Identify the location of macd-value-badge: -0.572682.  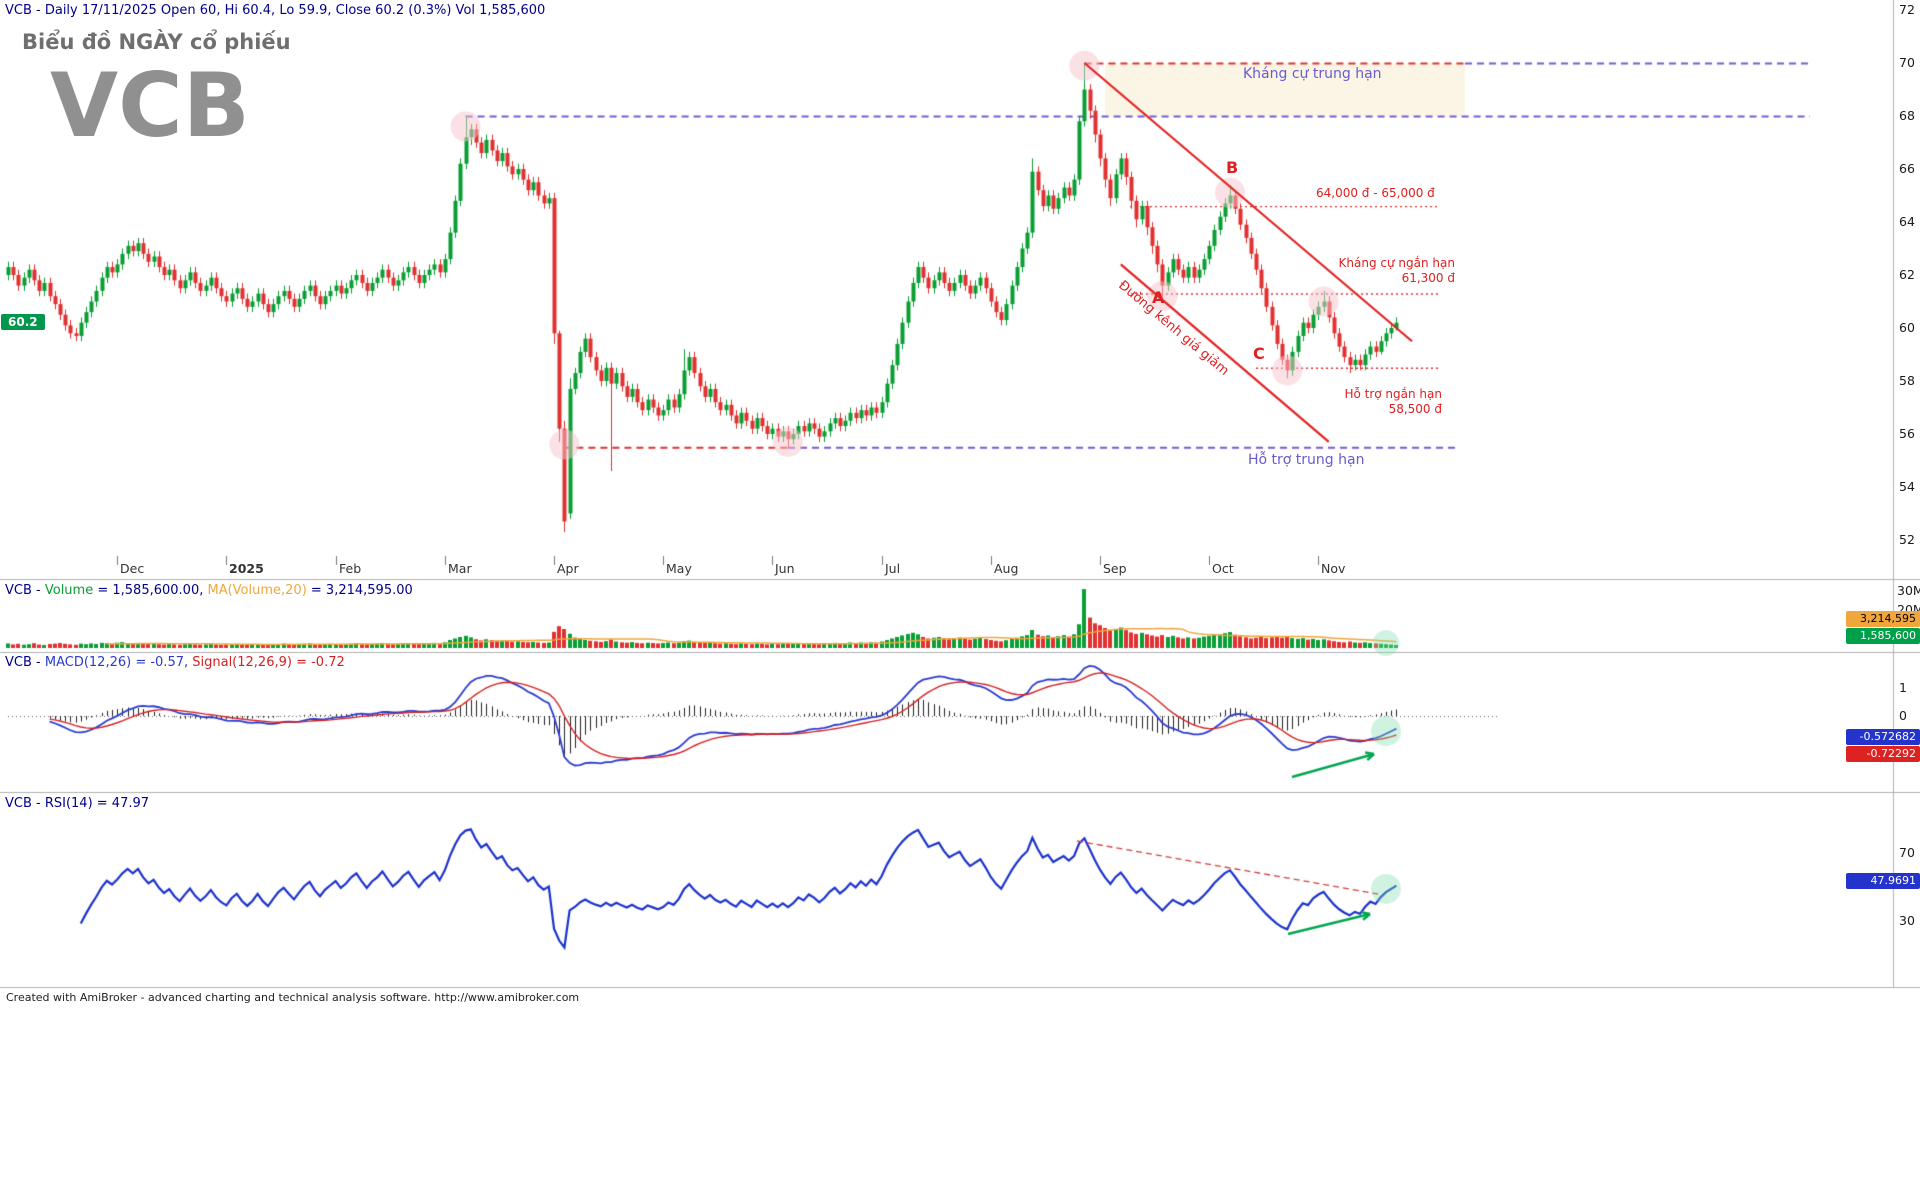
(1883, 737).